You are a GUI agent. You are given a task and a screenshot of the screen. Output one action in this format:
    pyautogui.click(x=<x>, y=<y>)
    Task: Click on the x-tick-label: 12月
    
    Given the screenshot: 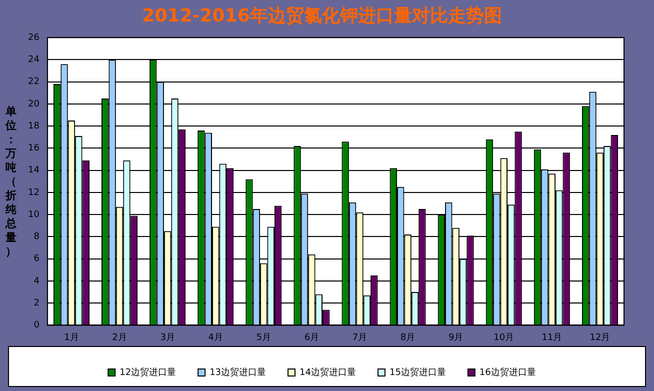 What is the action you would take?
    pyautogui.click(x=600, y=337)
    